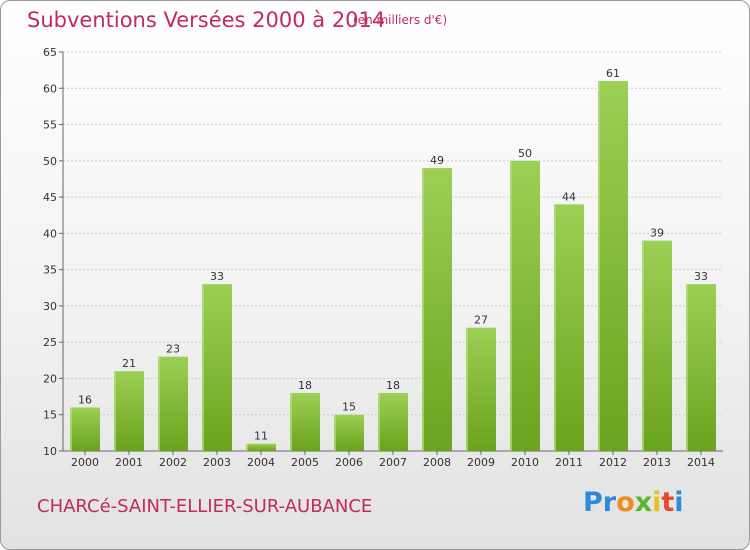  What do you see at coordinates (129, 462) in the screenshot?
I see `x-tick-label-2001: 2001` at bounding box center [129, 462].